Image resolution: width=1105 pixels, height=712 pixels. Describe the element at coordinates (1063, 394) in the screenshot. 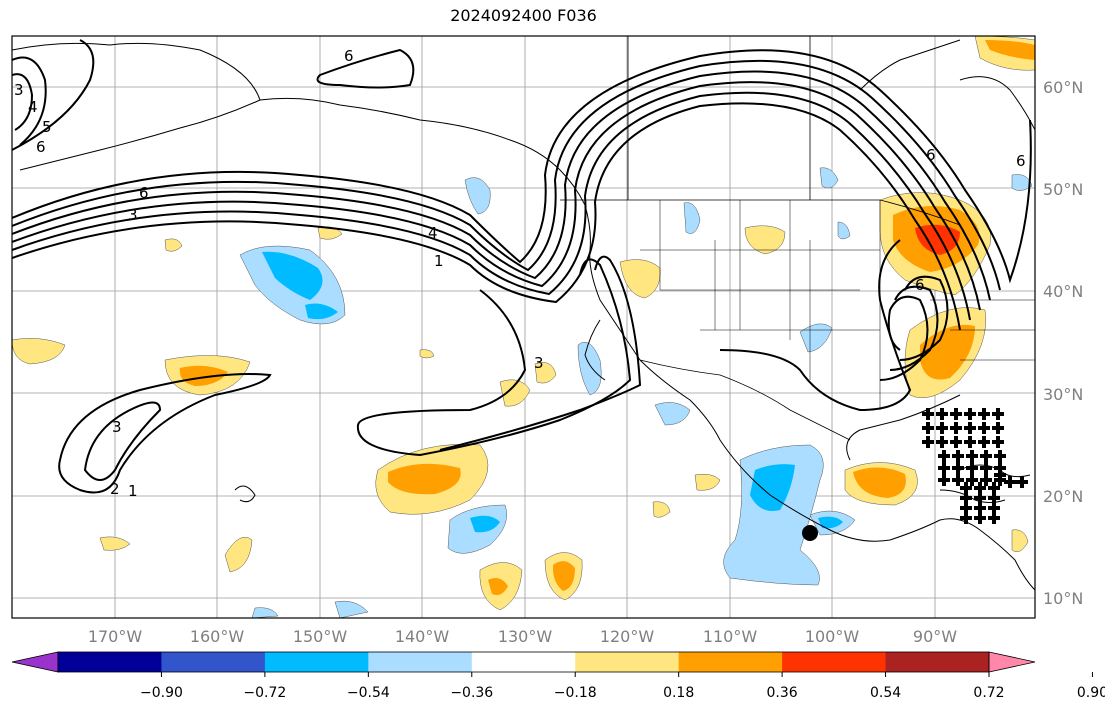

I see `lat-label: 30°N` at that location.